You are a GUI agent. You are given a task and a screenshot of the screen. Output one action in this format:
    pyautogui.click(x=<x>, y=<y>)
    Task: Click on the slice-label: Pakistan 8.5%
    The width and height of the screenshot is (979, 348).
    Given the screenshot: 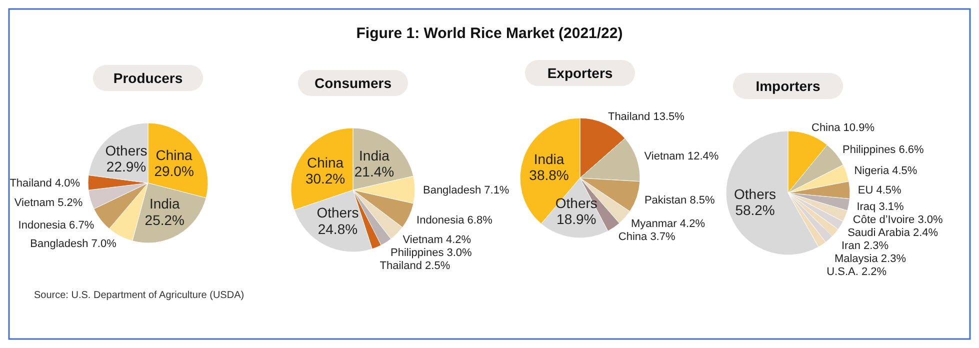 What is the action you would take?
    pyautogui.click(x=680, y=200)
    